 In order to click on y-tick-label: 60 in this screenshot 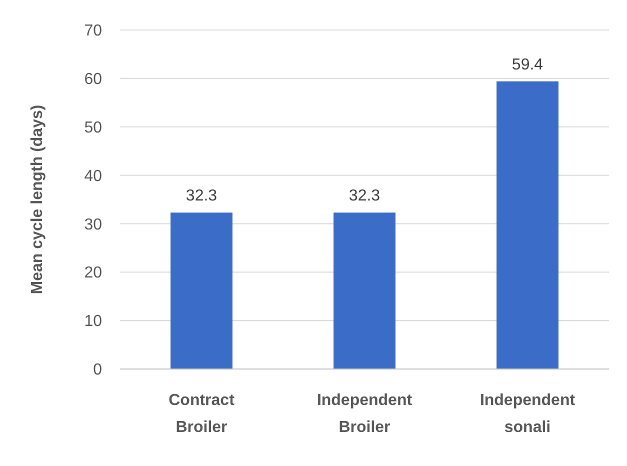, I will do `click(93, 79)`.